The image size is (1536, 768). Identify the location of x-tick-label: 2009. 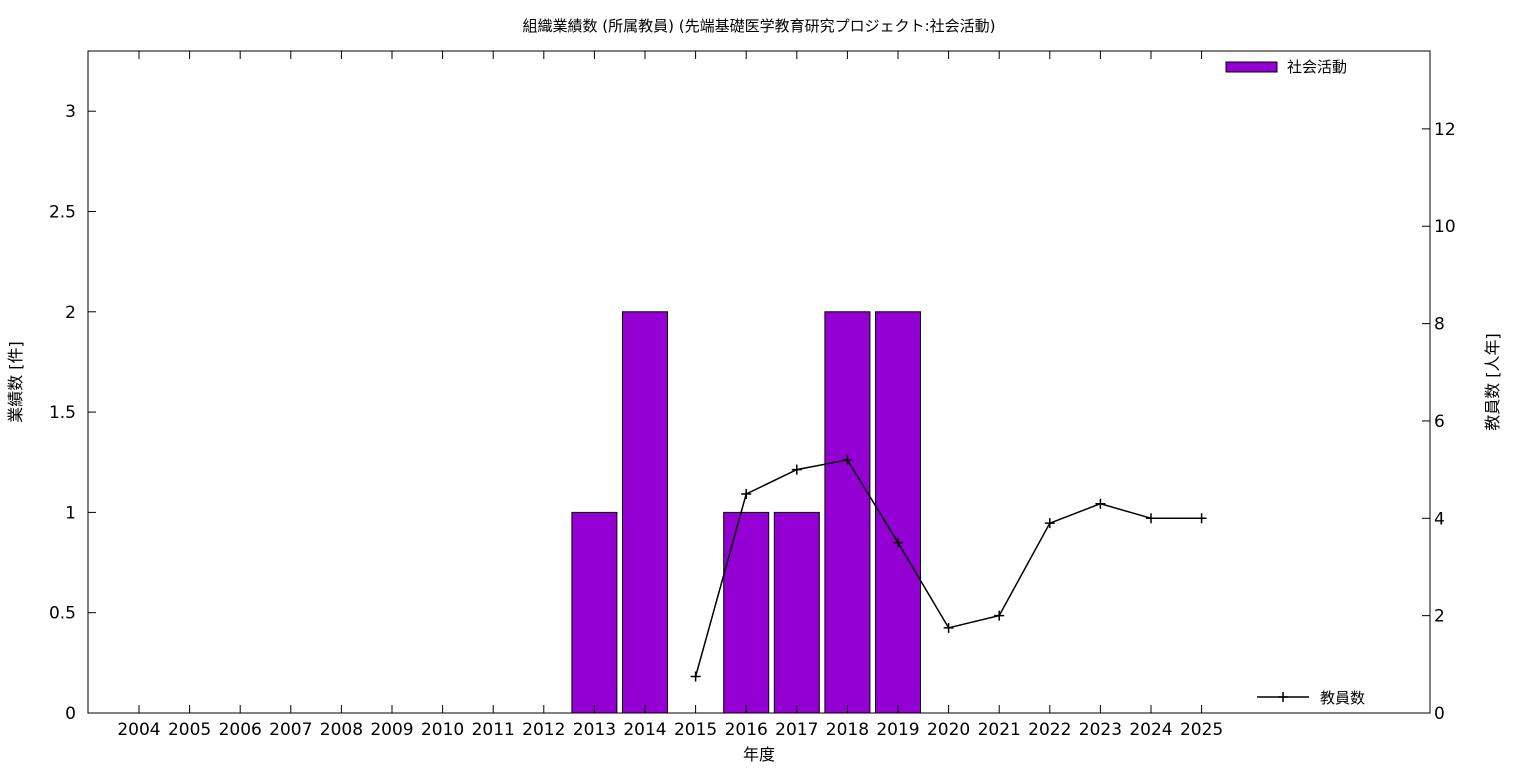
(391, 730).